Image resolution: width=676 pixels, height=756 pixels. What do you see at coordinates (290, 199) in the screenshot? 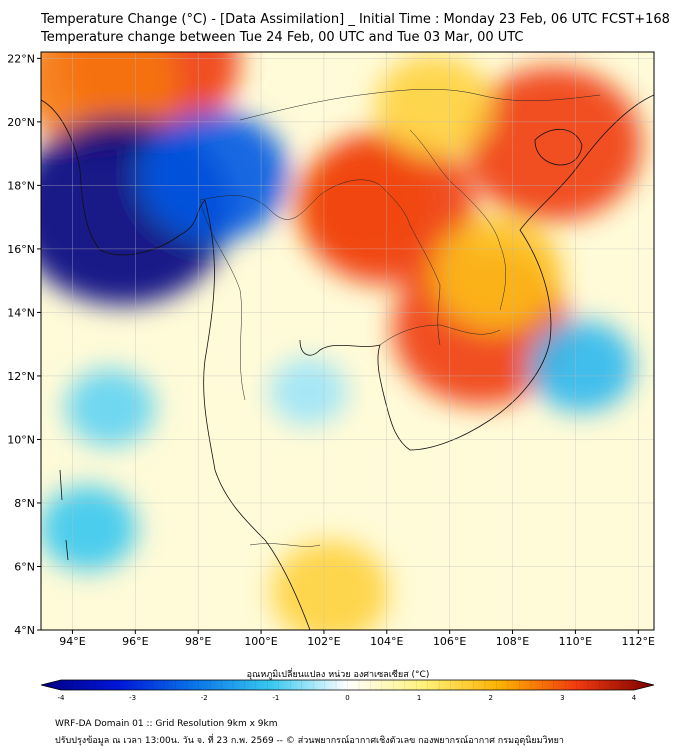
I see `border-thailand-north` at bounding box center [290, 199].